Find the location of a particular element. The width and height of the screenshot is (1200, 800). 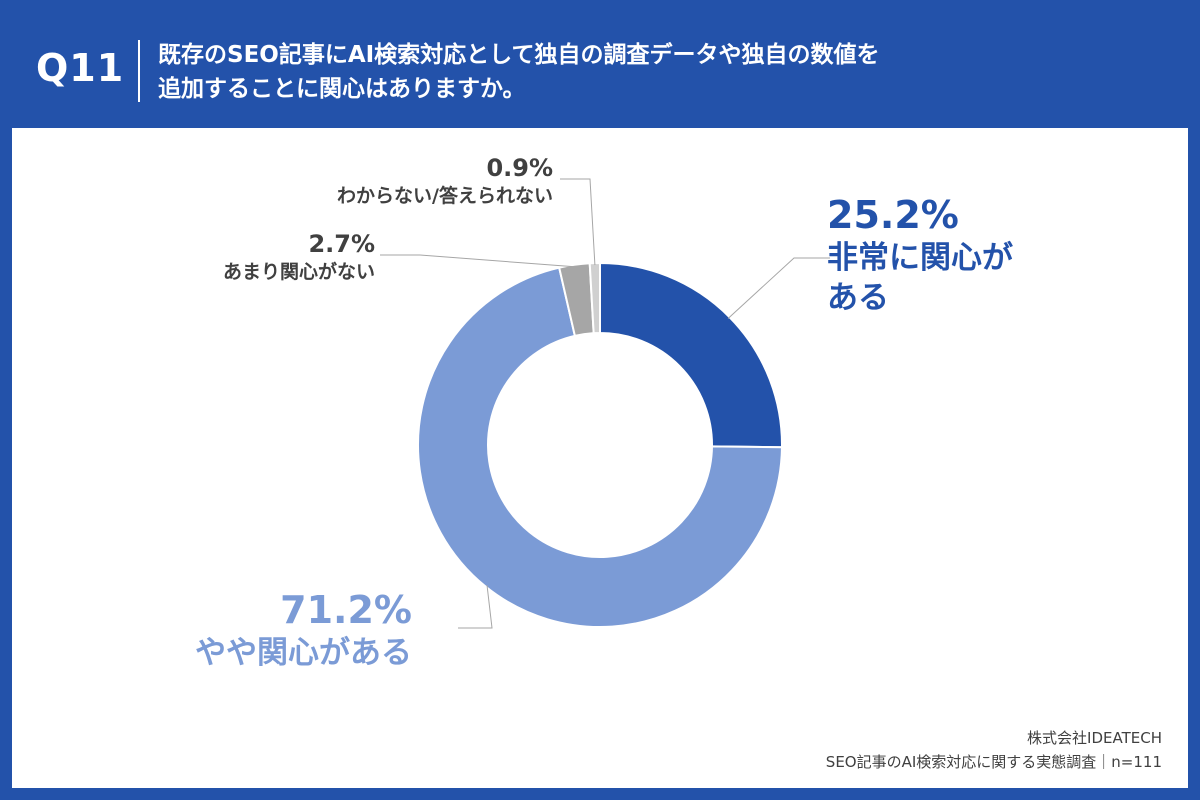

data-label-category-0-1: ある is located at coordinates (858, 298).